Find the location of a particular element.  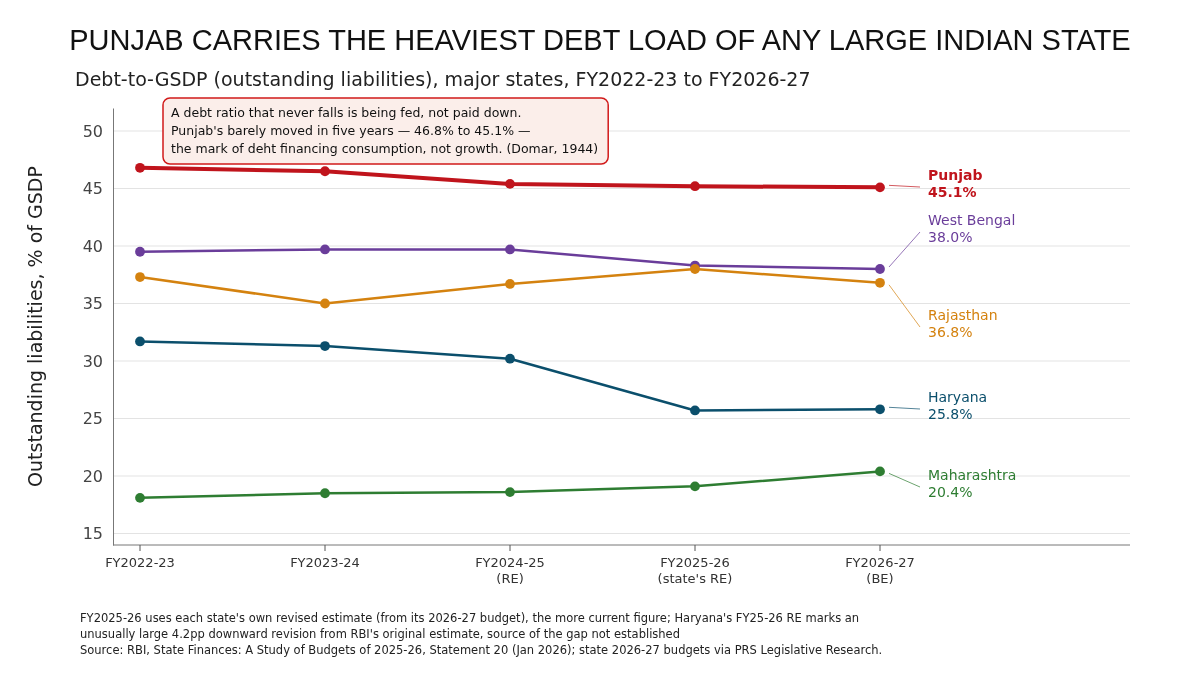

y-tick-label: 25 is located at coordinates (92, 419).